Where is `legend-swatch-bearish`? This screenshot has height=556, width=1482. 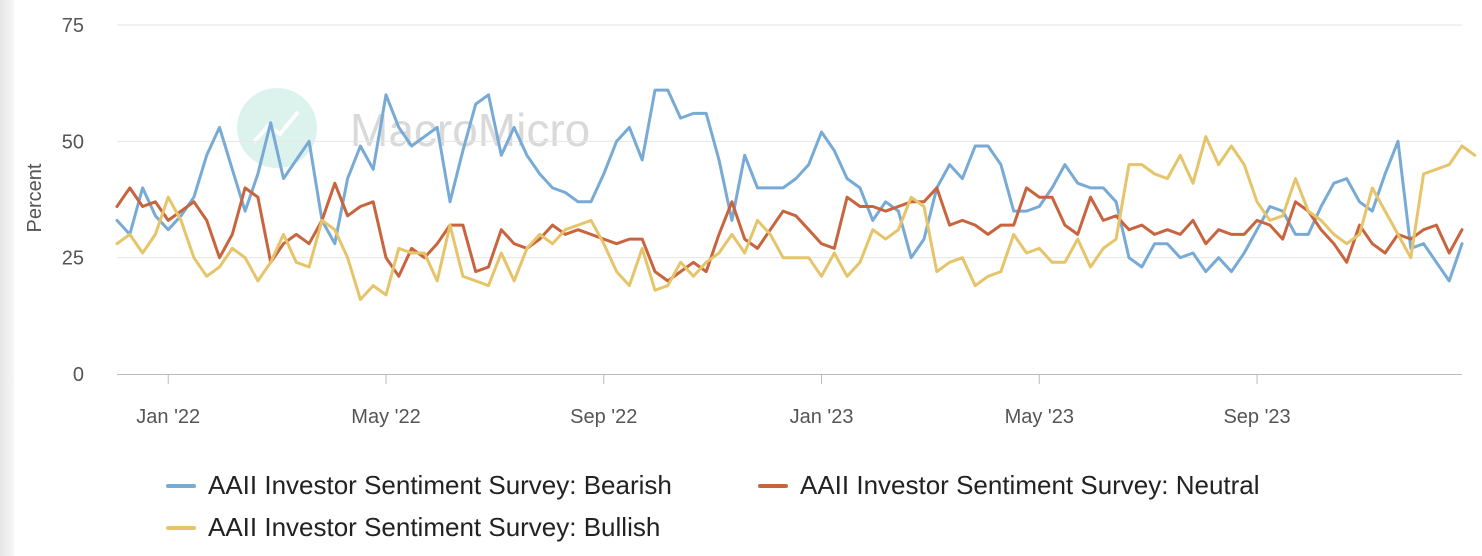 legend-swatch-bearish is located at coordinates (181, 485).